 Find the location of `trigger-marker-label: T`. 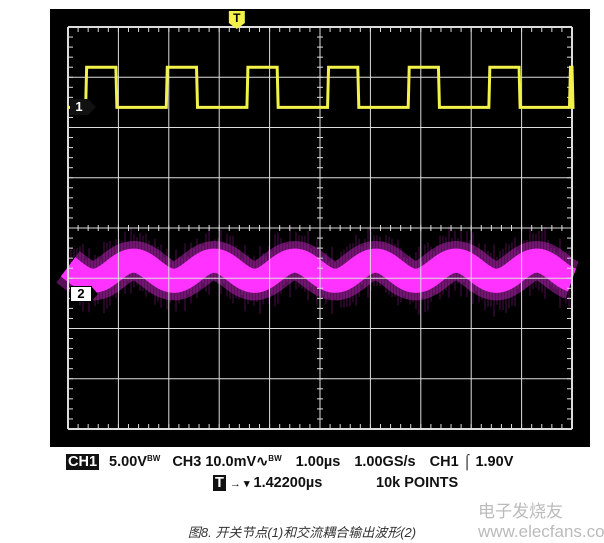

trigger-marker-label: T is located at coordinates (237, 18).